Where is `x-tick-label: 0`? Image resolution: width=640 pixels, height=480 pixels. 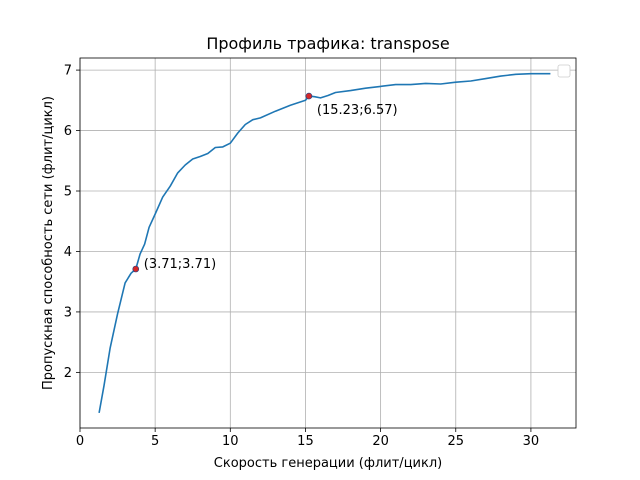 x-tick-label: 0 is located at coordinates (80, 441).